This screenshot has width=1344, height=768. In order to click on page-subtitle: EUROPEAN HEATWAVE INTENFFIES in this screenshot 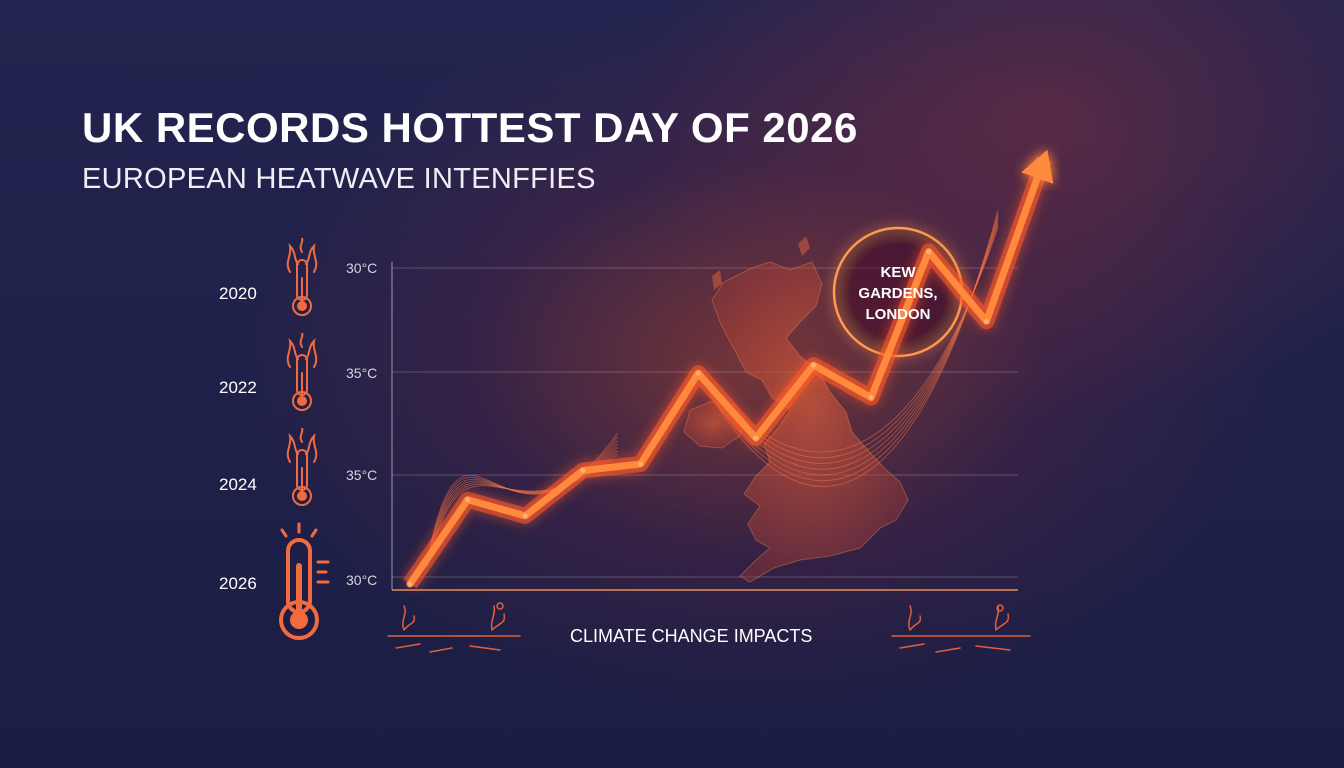, I will do `click(339, 179)`.